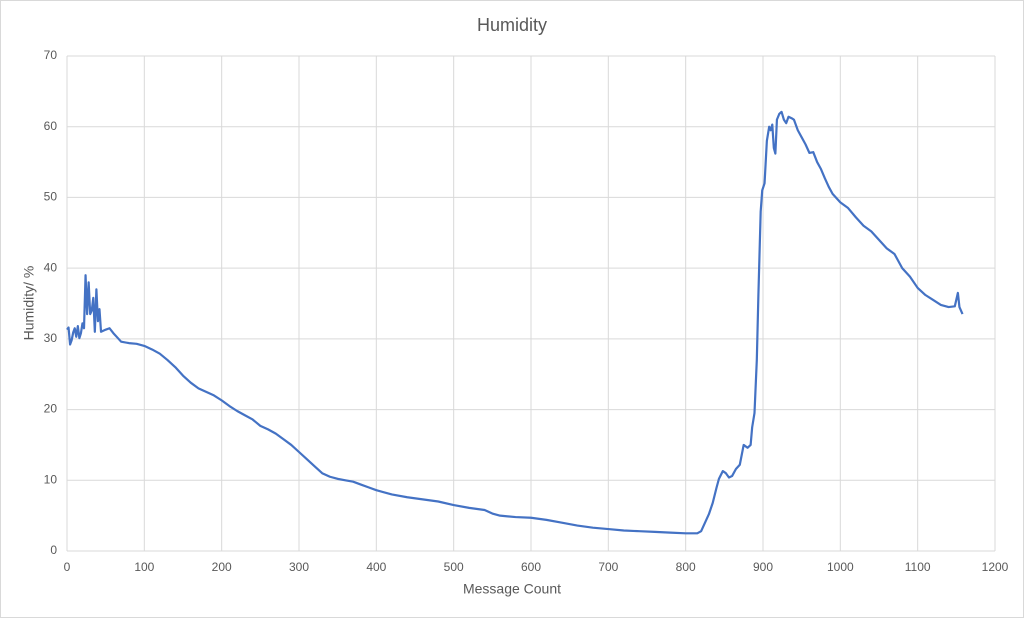 The height and width of the screenshot is (618, 1024). Describe the element at coordinates (918, 567) in the screenshot. I see `x-tick-label: 1100` at that location.